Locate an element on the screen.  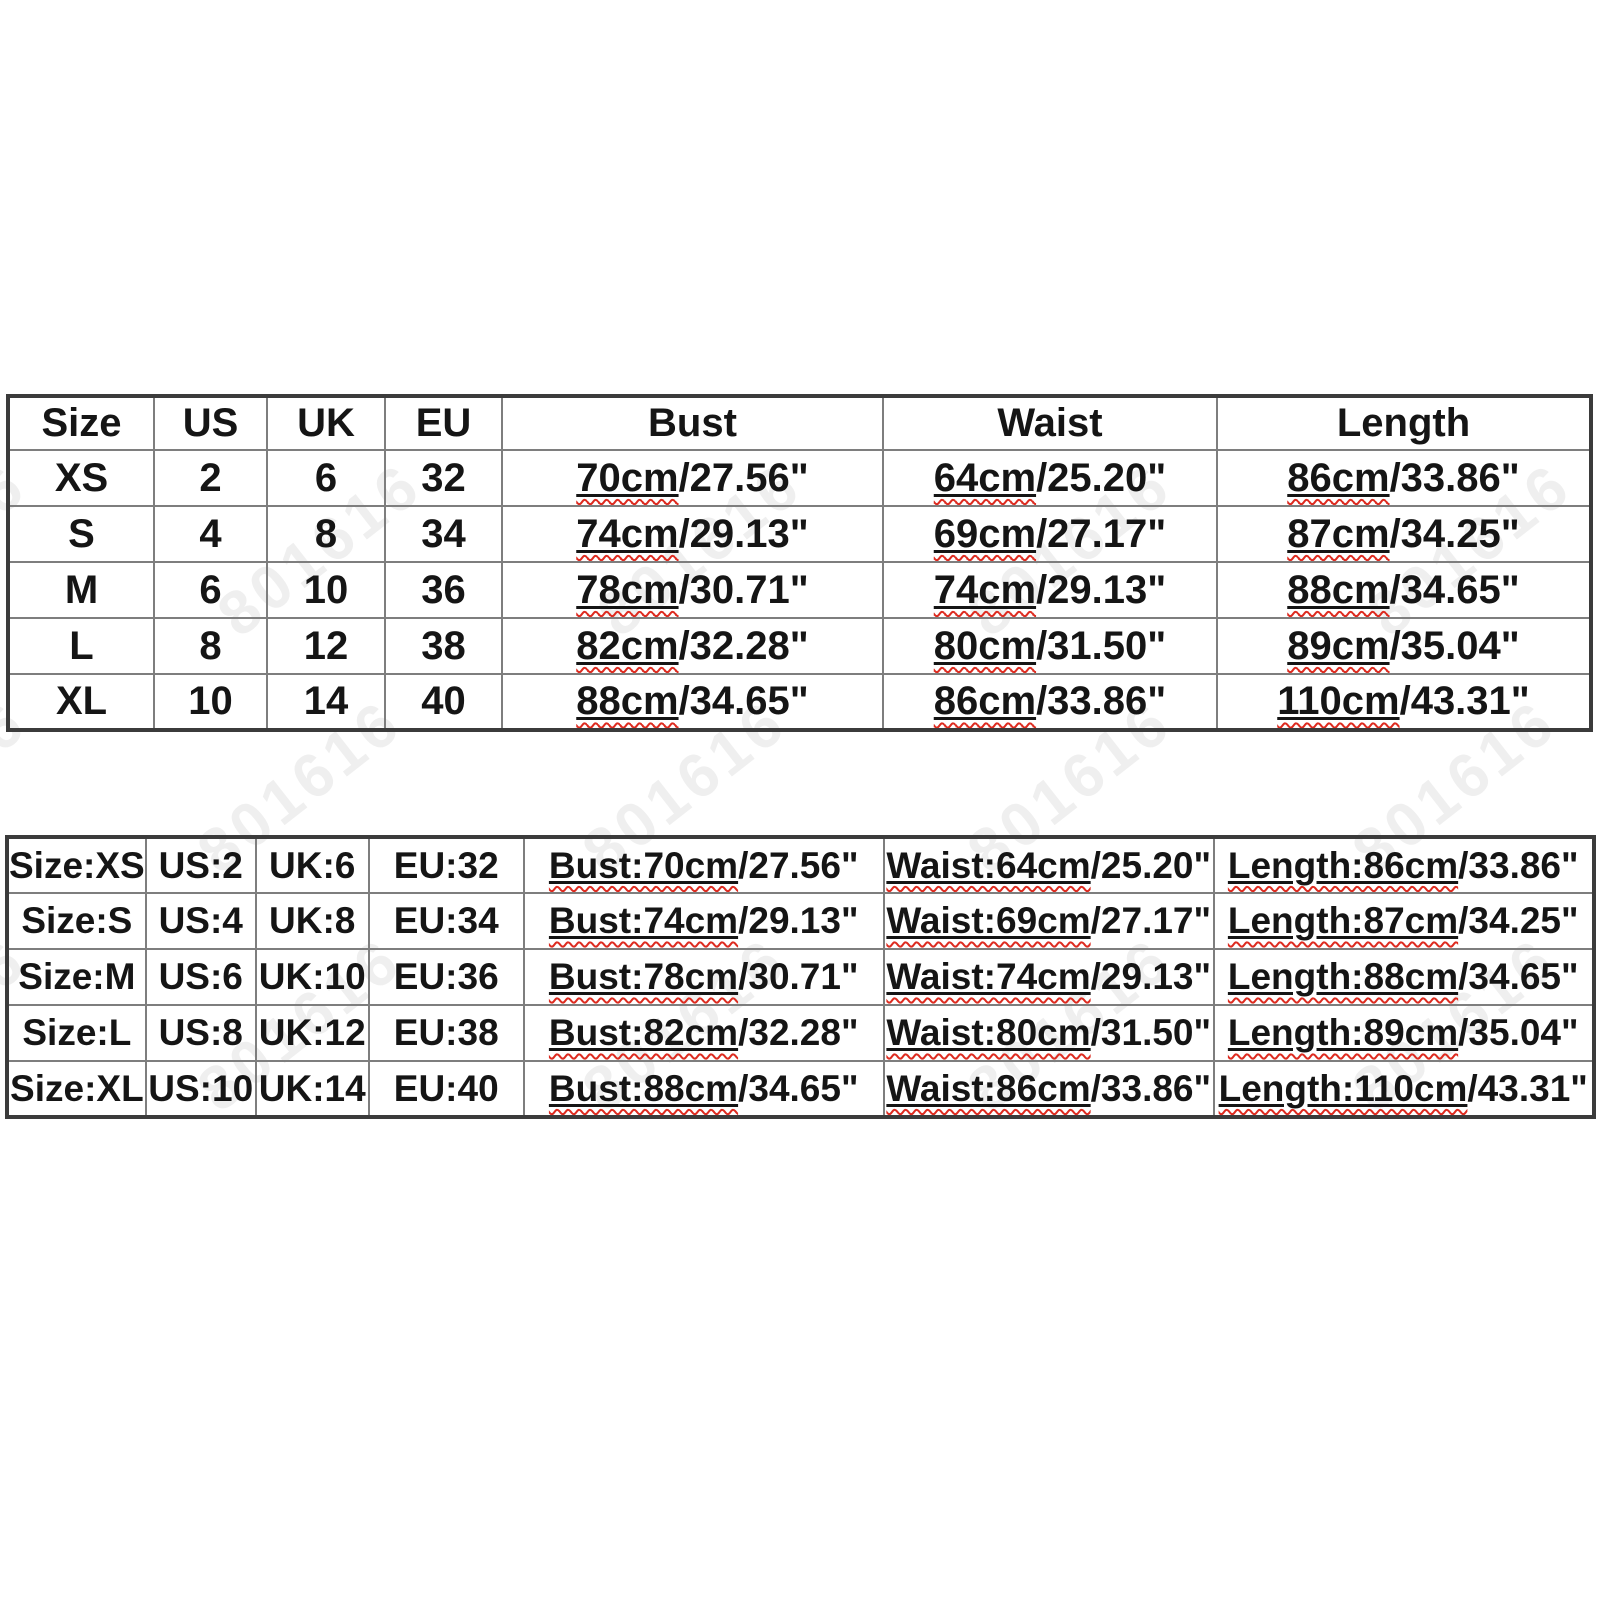
table-header-row: Size US UK EU Bust Waist Length is located at coordinates (799, 423).